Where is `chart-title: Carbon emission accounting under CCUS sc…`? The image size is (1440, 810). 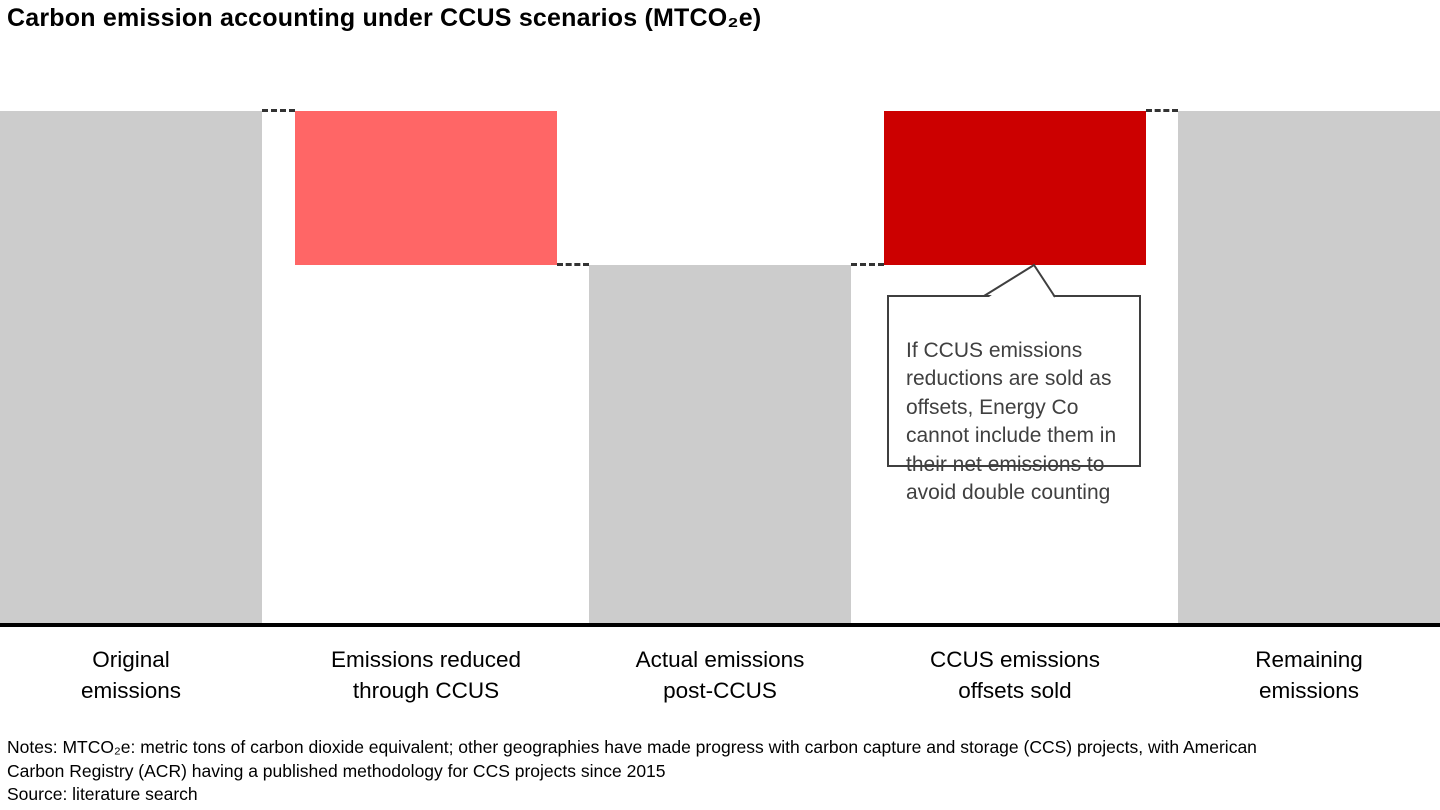
chart-title: Carbon emission accounting under CCUS sc… is located at coordinates (384, 18).